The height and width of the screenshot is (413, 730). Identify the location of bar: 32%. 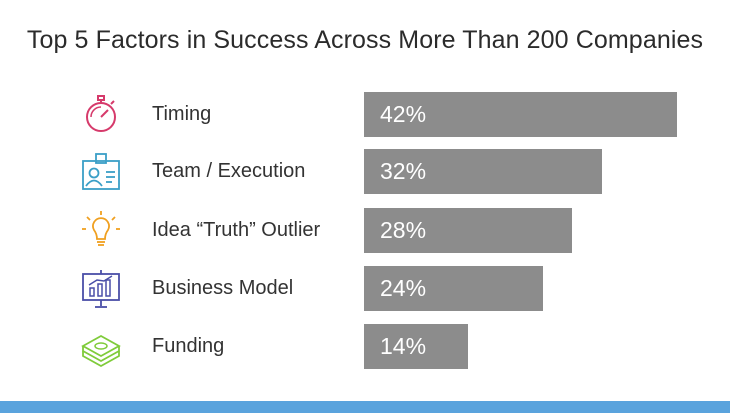
(483, 171).